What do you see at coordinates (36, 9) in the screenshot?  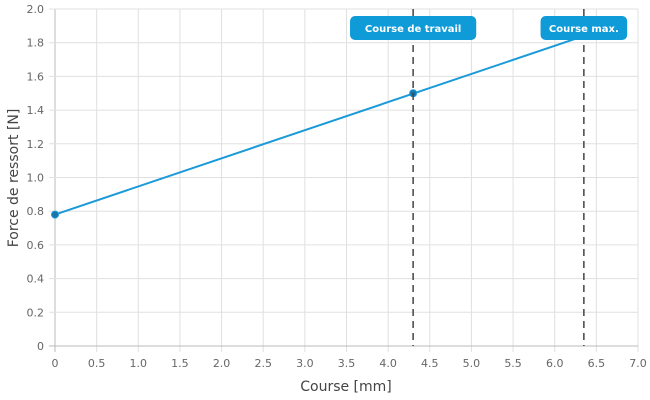 I see `y-tick-label: 2.0` at bounding box center [36, 9].